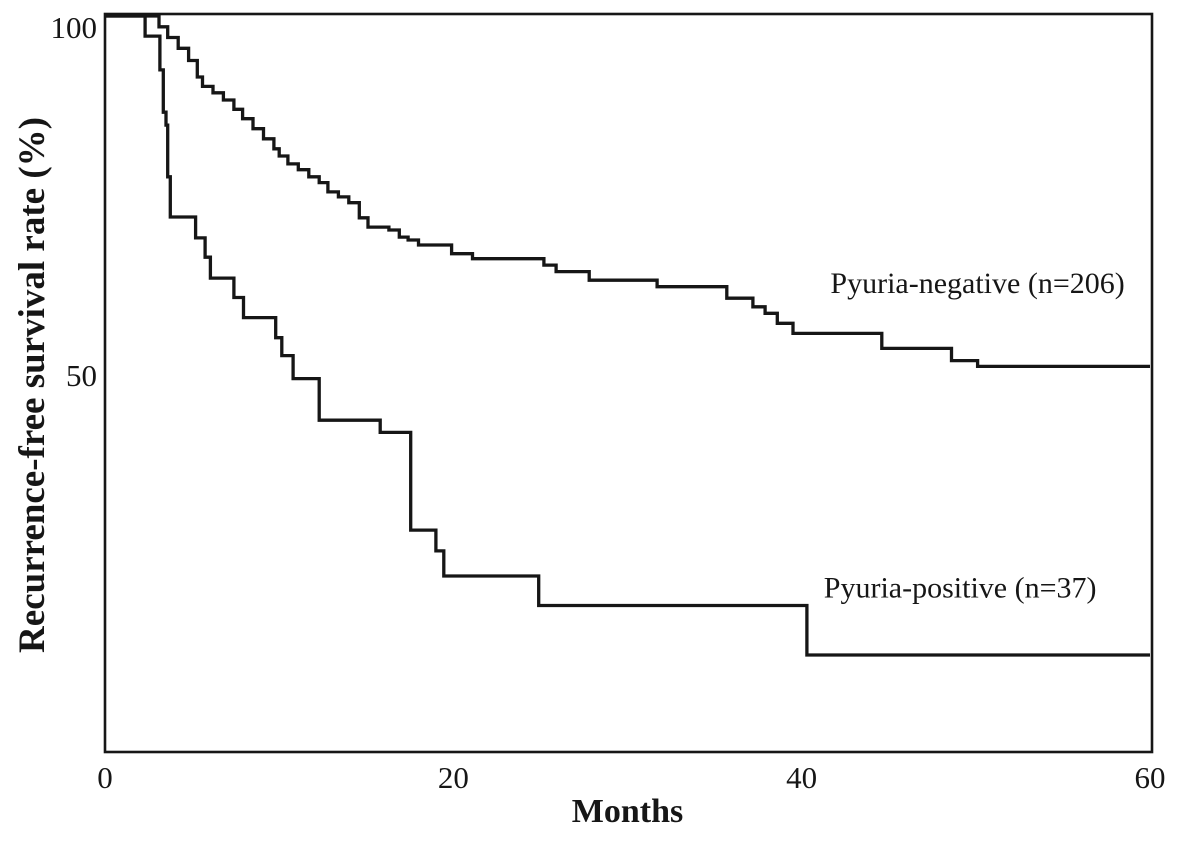 The image size is (1181, 842). I want to click on x-tick-label-20: 20, so click(453, 777).